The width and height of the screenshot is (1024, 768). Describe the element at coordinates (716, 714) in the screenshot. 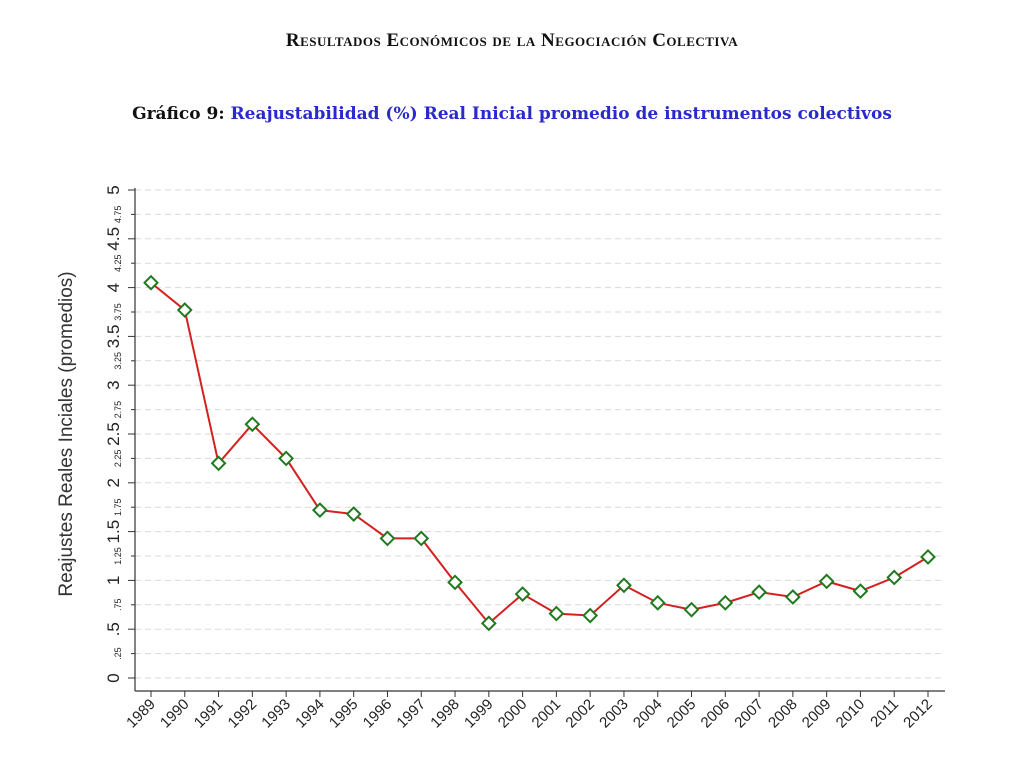

I see `x-tick-label: 2006` at that location.